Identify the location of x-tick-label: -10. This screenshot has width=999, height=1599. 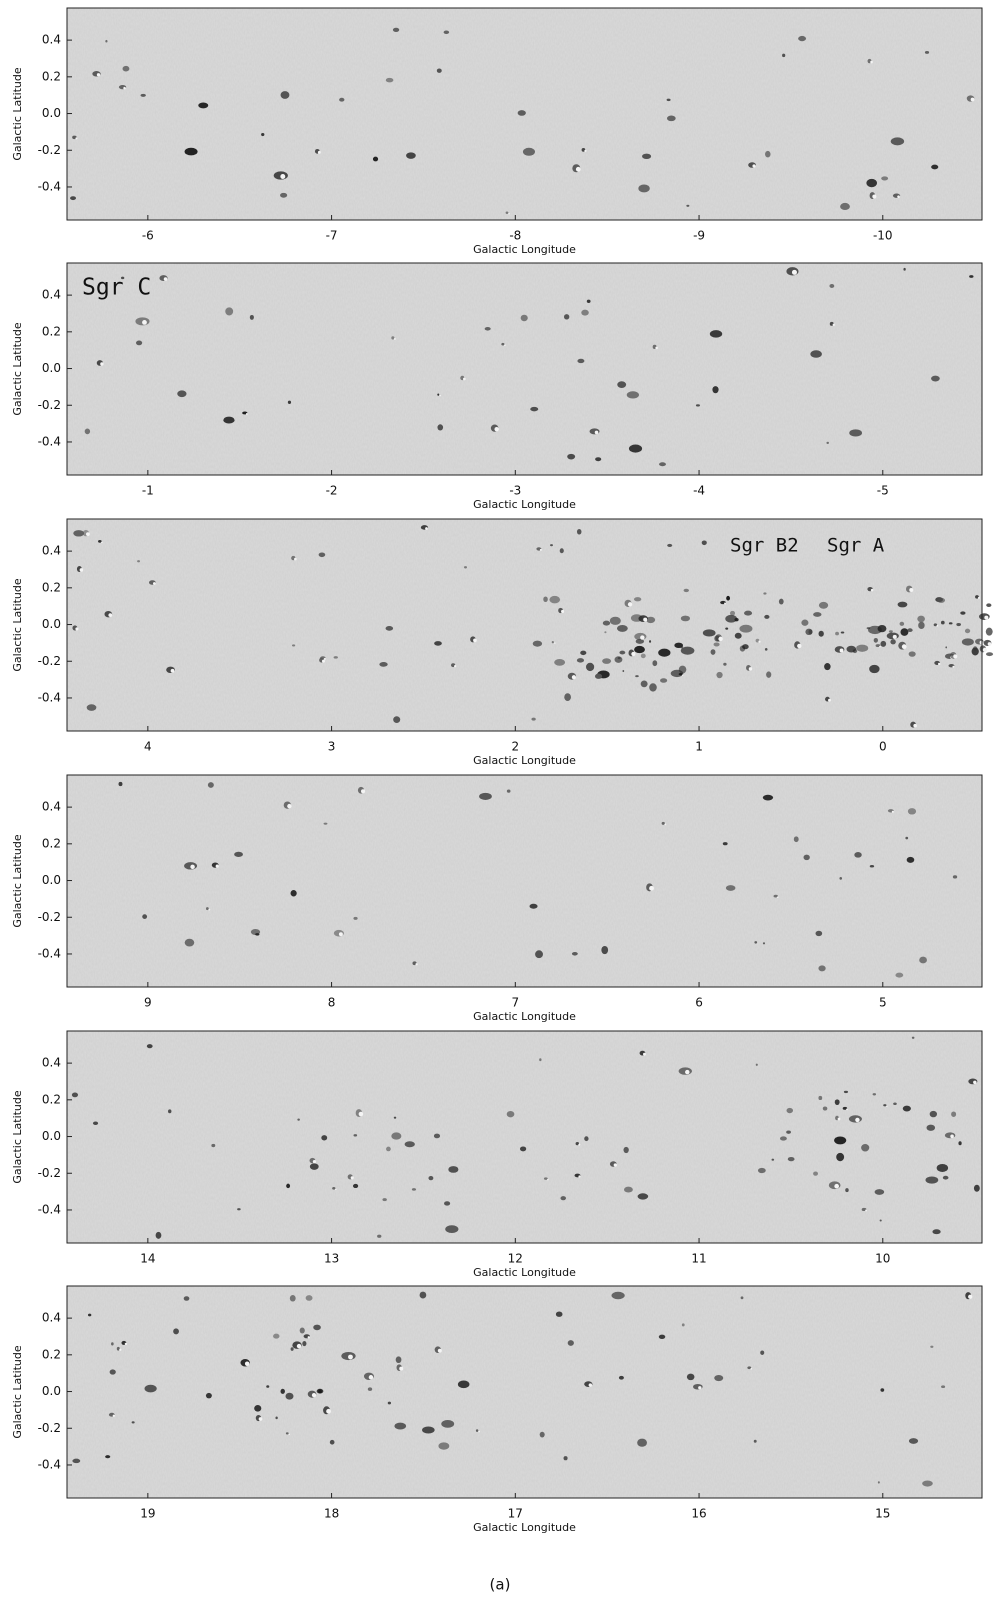
(883, 236).